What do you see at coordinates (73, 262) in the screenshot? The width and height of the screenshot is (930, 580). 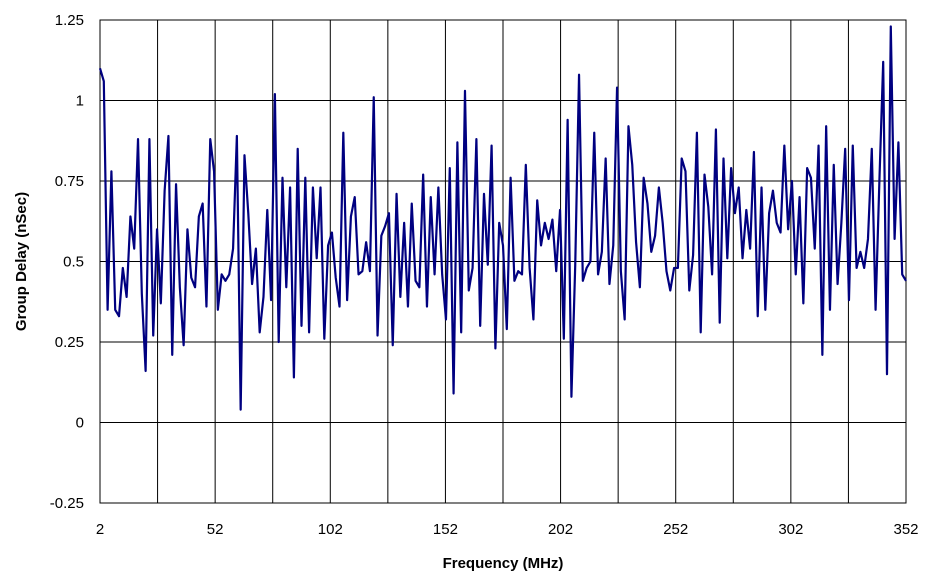 I see `y-tick-label: 0.5` at bounding box center [73, 262].